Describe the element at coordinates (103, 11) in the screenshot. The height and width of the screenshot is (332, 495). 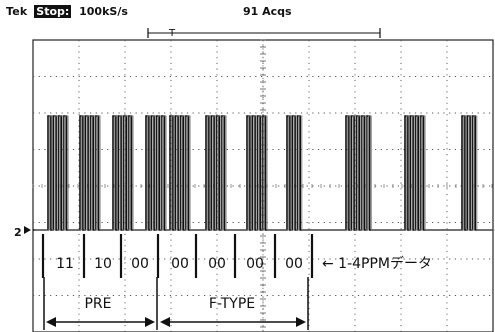
I see `sample-rate-readout: 100kS/s` at that location.